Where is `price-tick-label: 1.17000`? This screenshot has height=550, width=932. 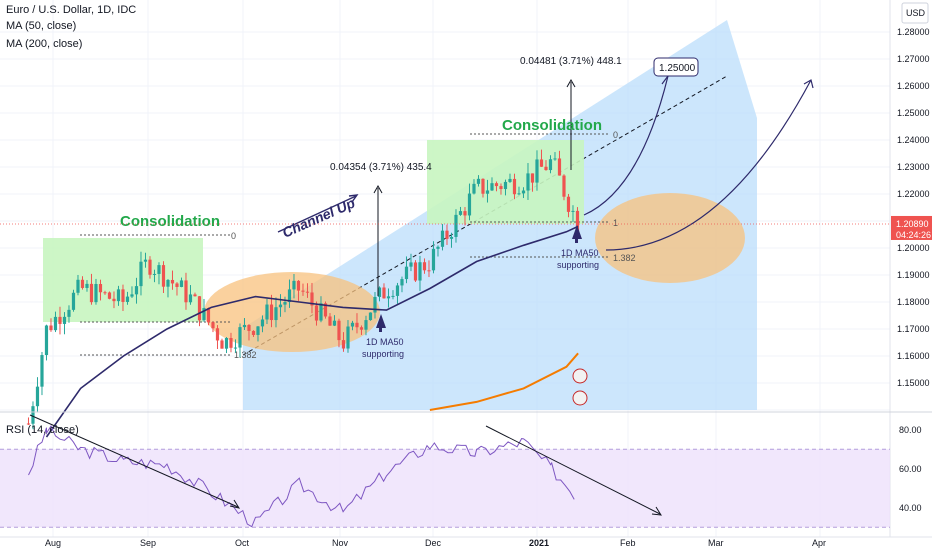 price-tick-label: 1.17000 is located at coordinates (913, 329).